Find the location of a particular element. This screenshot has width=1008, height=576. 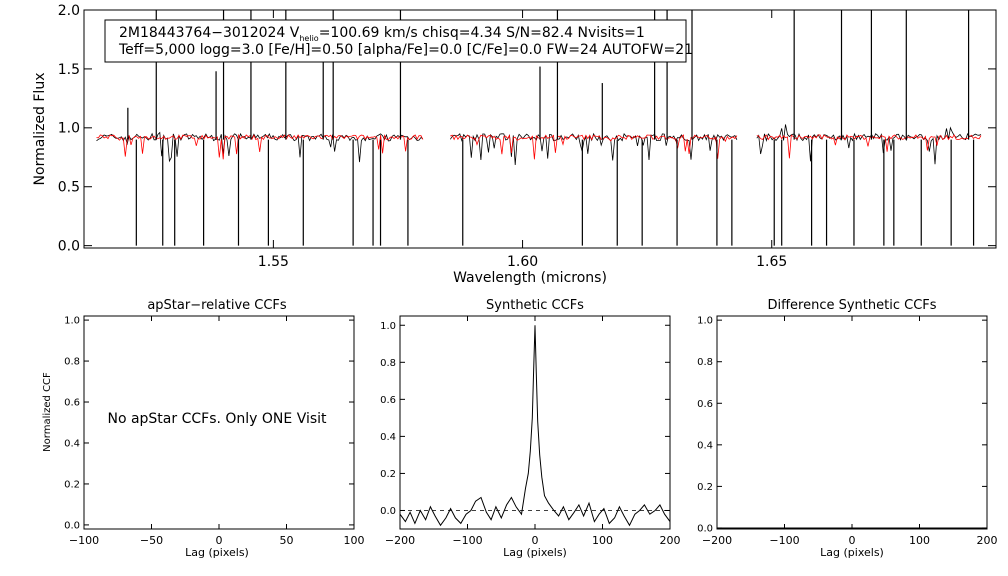

annotation-line1-prefix: 2M18443764−3012024 V is located at coordinates (209, 33).